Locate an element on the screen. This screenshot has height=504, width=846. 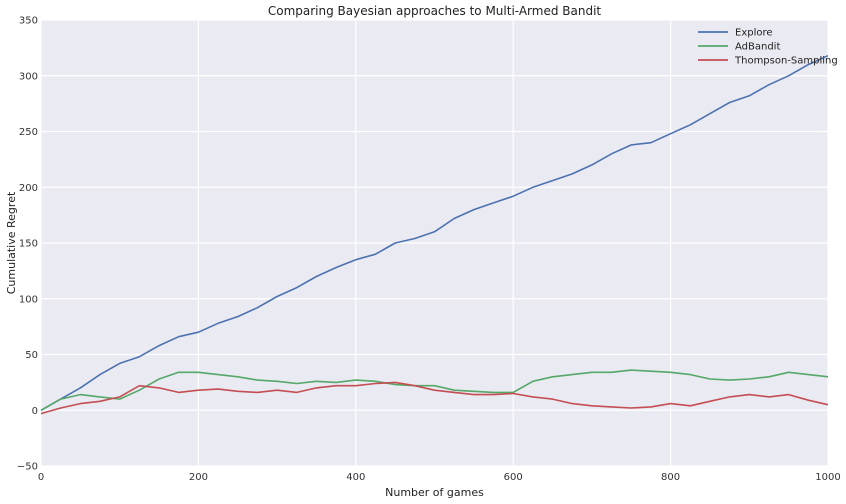
x-tick-label: 0 is located at coordinates (41, 477).